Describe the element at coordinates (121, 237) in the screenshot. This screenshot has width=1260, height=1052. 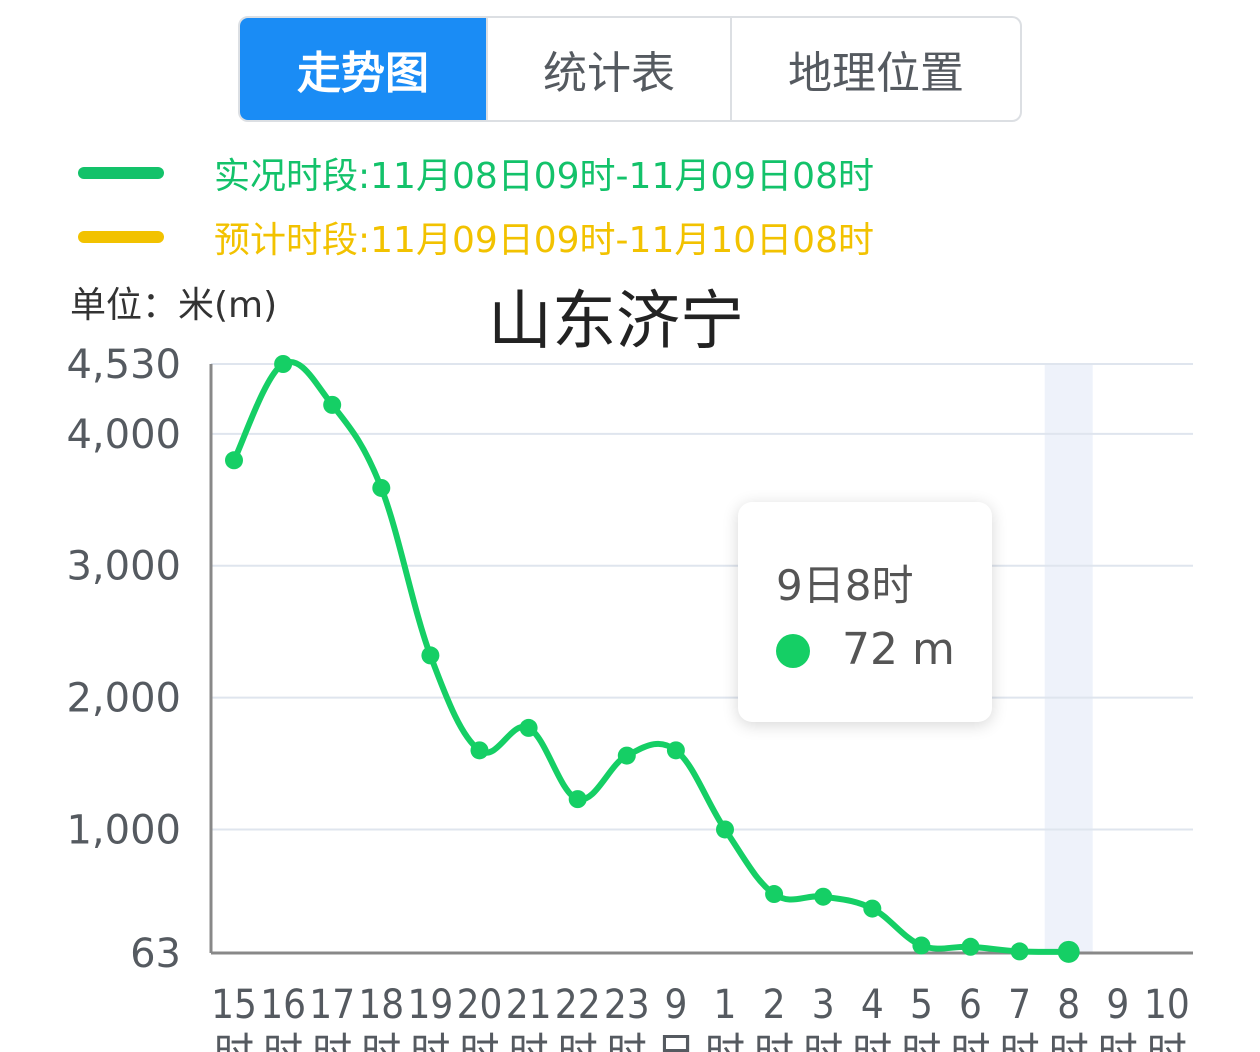
I see `legend-forecast-swatch` at that location.